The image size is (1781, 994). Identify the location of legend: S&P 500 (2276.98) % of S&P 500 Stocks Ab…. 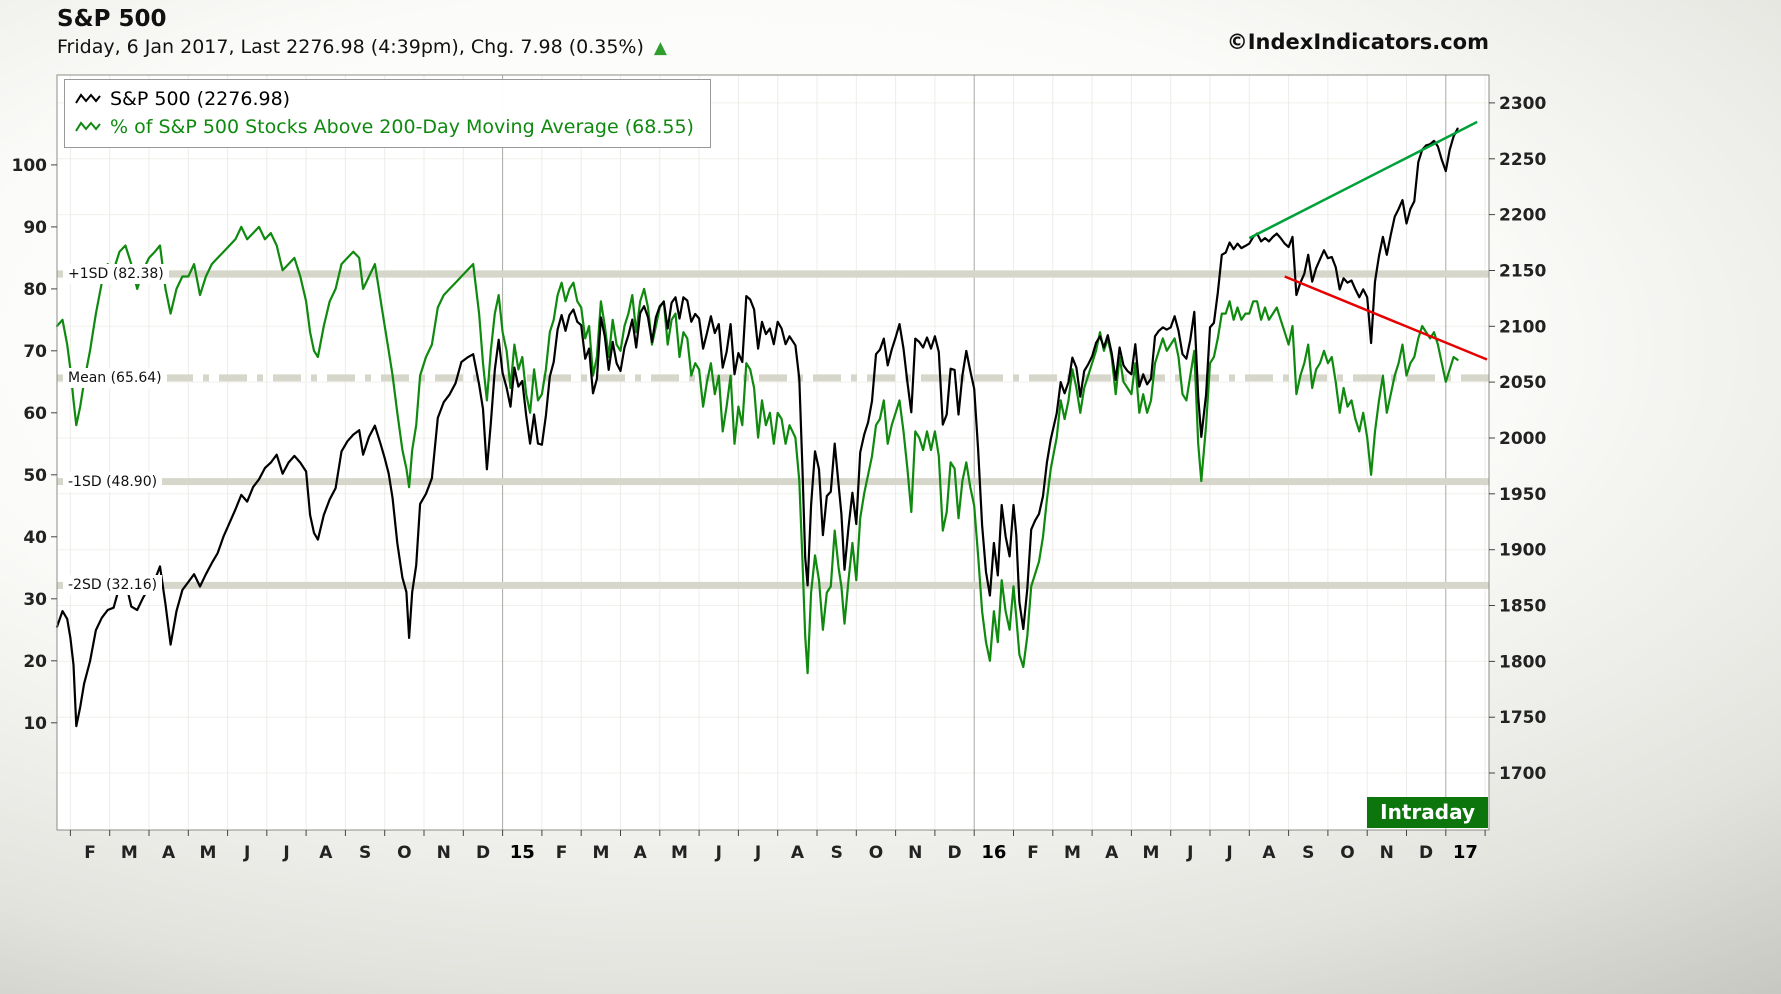
(387, 113).